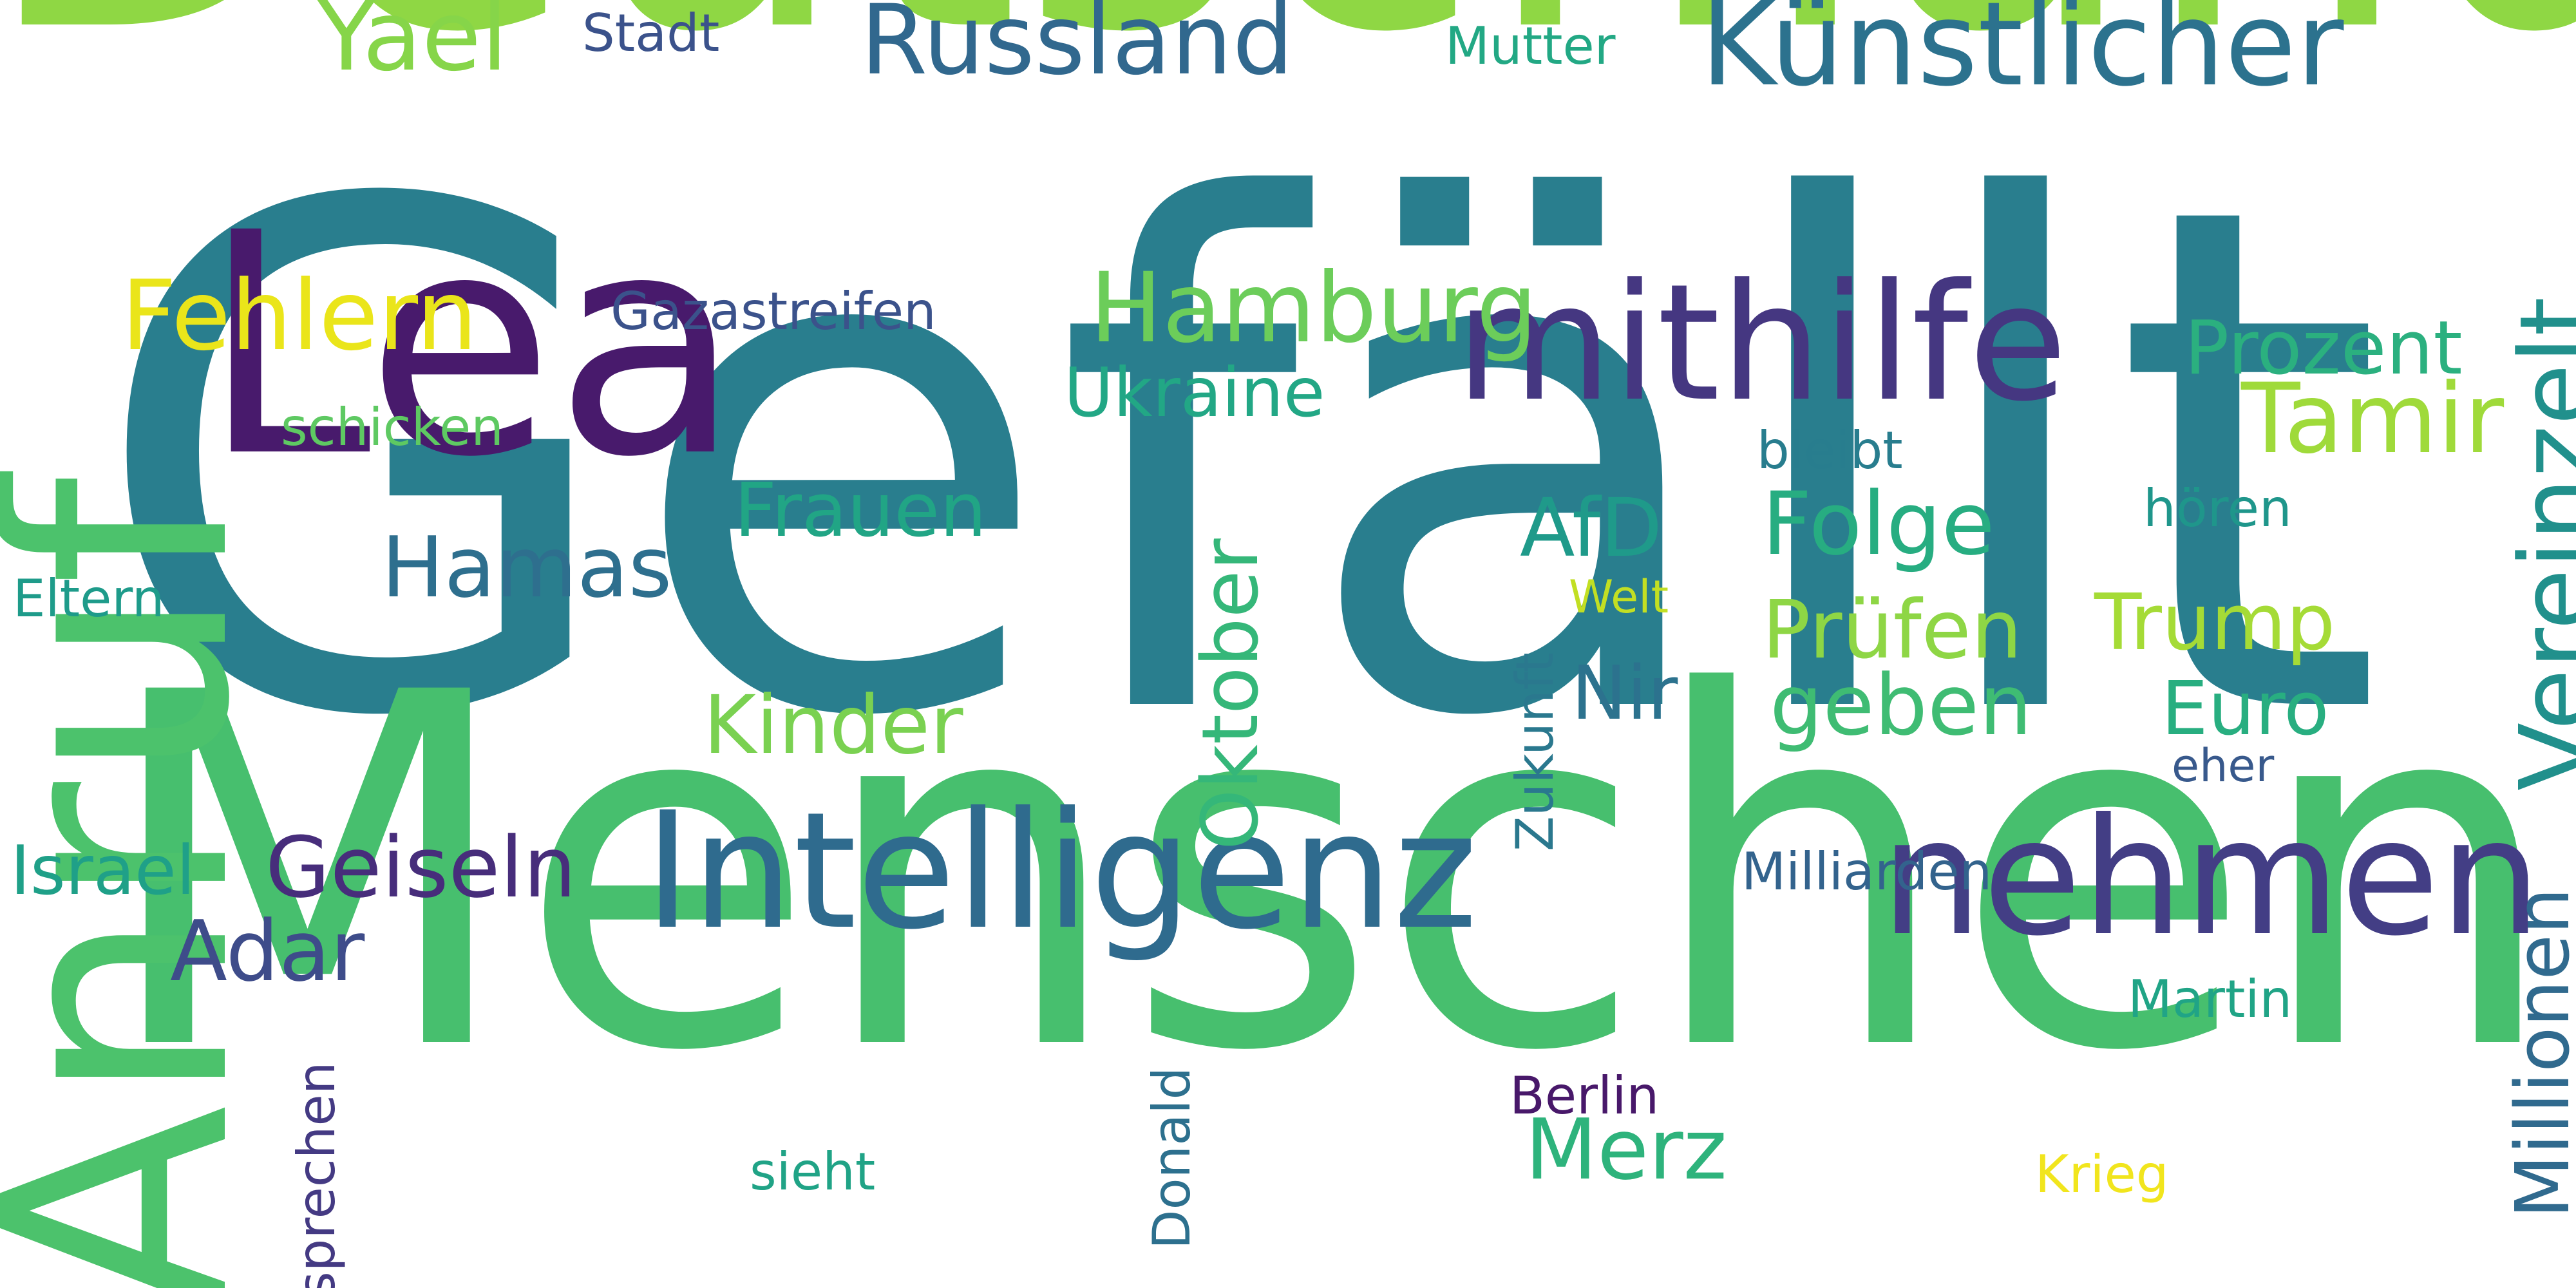 Image resolution: width=2576 pixels, height=1288 pixels. What do you see at coordinates (1061, 871) in the screenshot?
I see `word-intelligenz: Intelligenz` at bounding box center [1061, 871].